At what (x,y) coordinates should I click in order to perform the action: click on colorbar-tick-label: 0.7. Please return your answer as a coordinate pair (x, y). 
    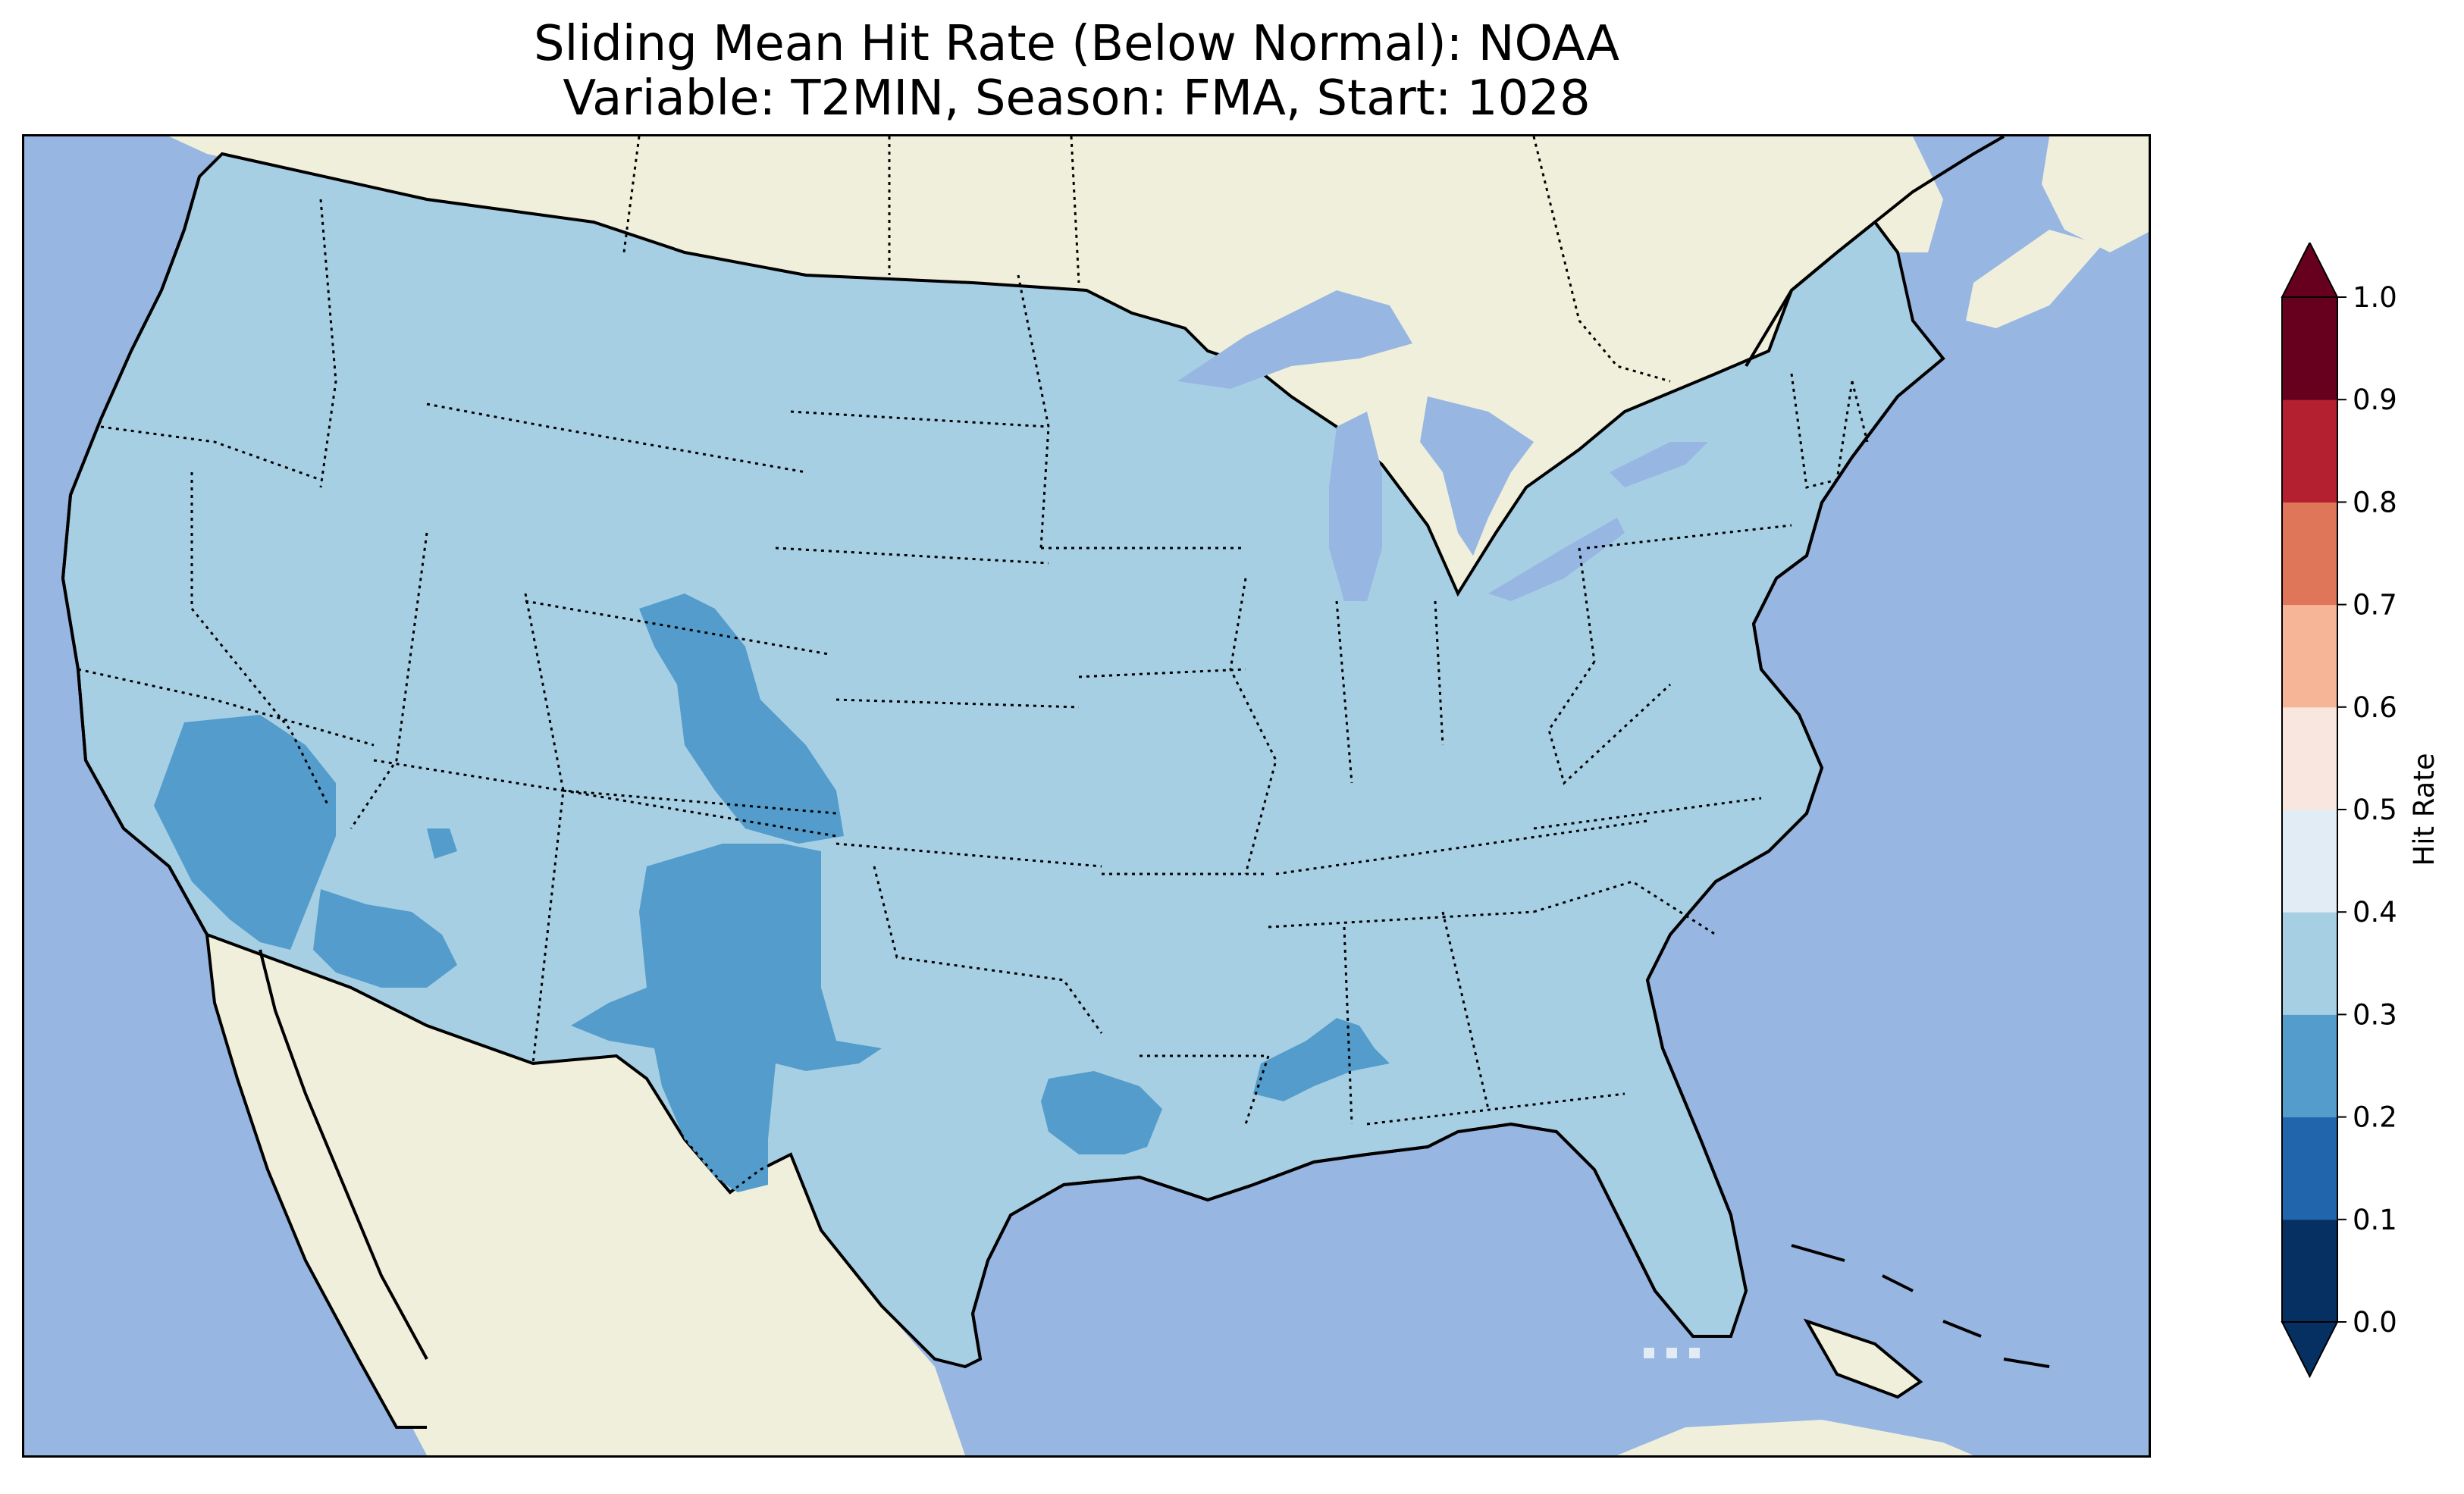
    Looking at the image, I should click on (2375, 605).